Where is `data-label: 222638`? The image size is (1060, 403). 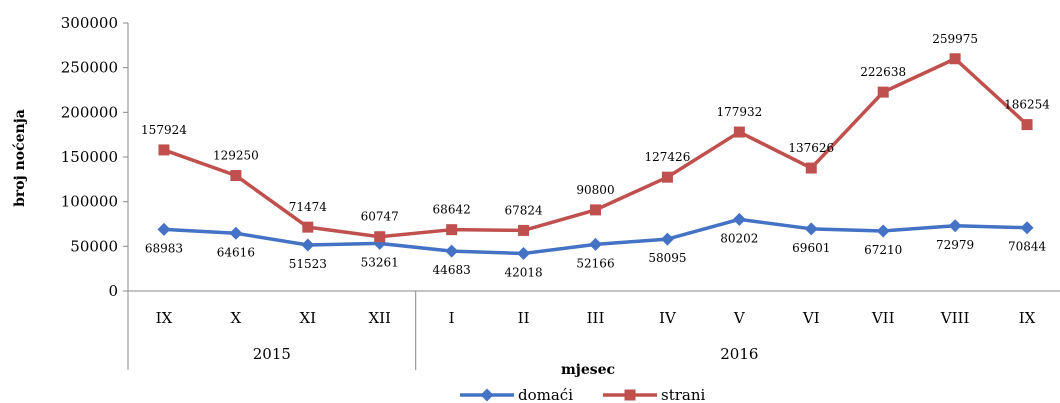 data-label: 222638 is located at coordinates (883, 72).